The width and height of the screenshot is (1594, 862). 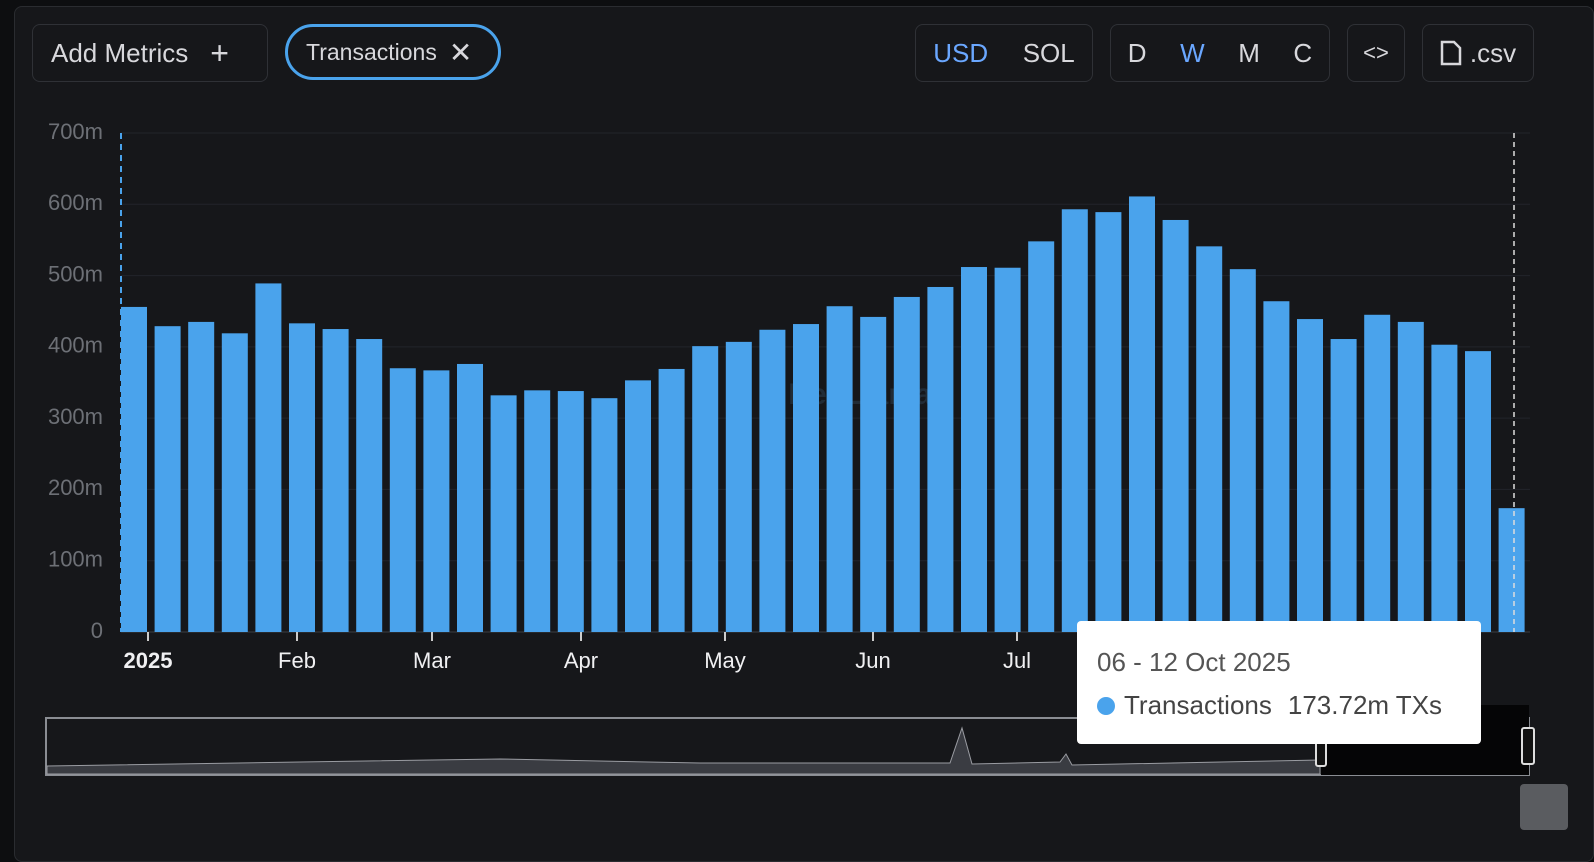 What do you see at coordinates (1279, 682) in the screenshot?
I see `tooltip: 06 - 12 Oct 2025 Transactions 173.72m TXs` at bounding box center [1279, 682].